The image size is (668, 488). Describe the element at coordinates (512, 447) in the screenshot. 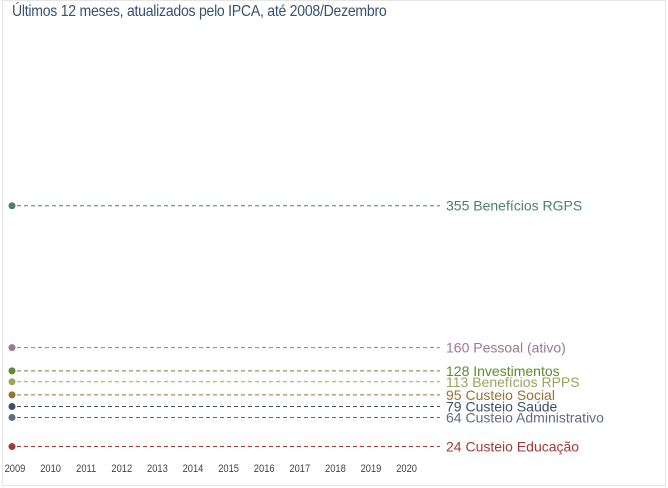

I see `series-end-label: 24 Custeio Educação` at that location.